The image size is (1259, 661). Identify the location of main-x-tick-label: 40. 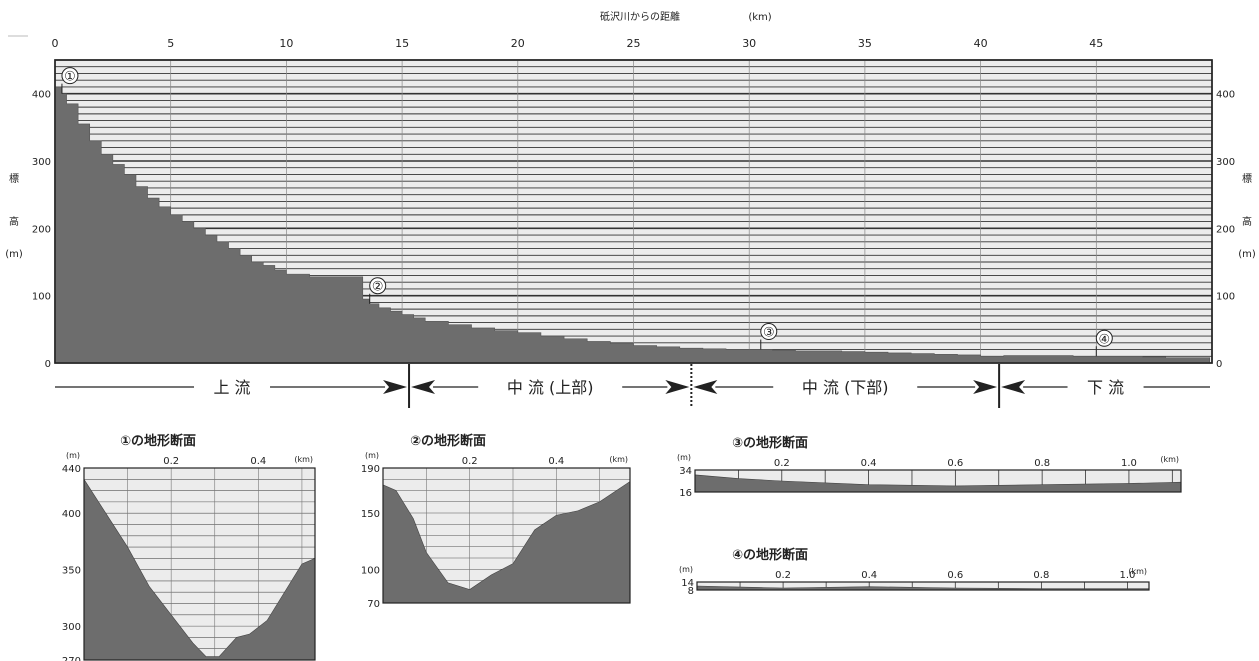
(981, 43).